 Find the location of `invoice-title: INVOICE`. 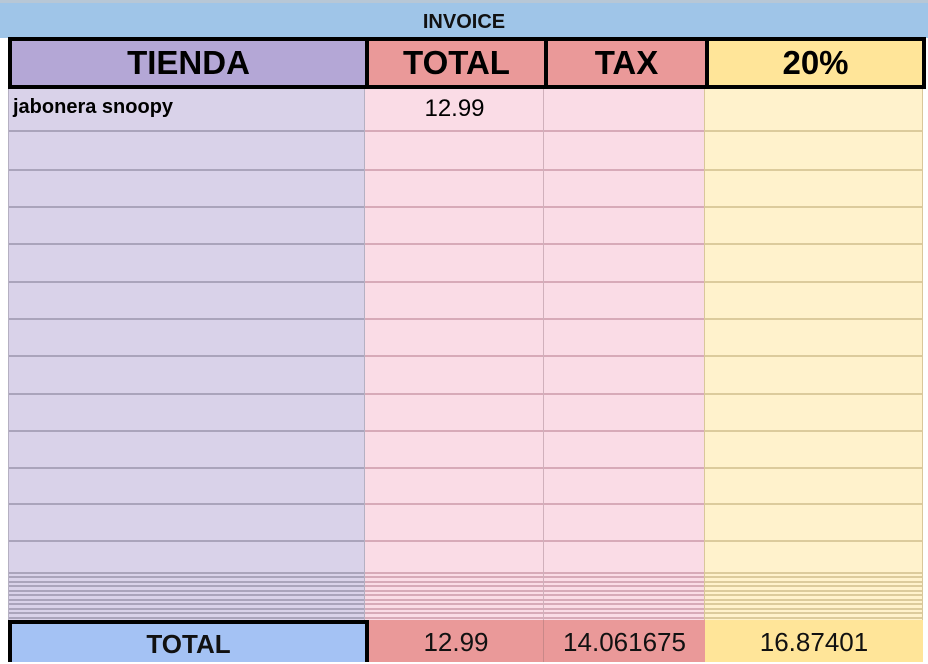

invoice-title: INVOICE is located at coordinates (464, 19).